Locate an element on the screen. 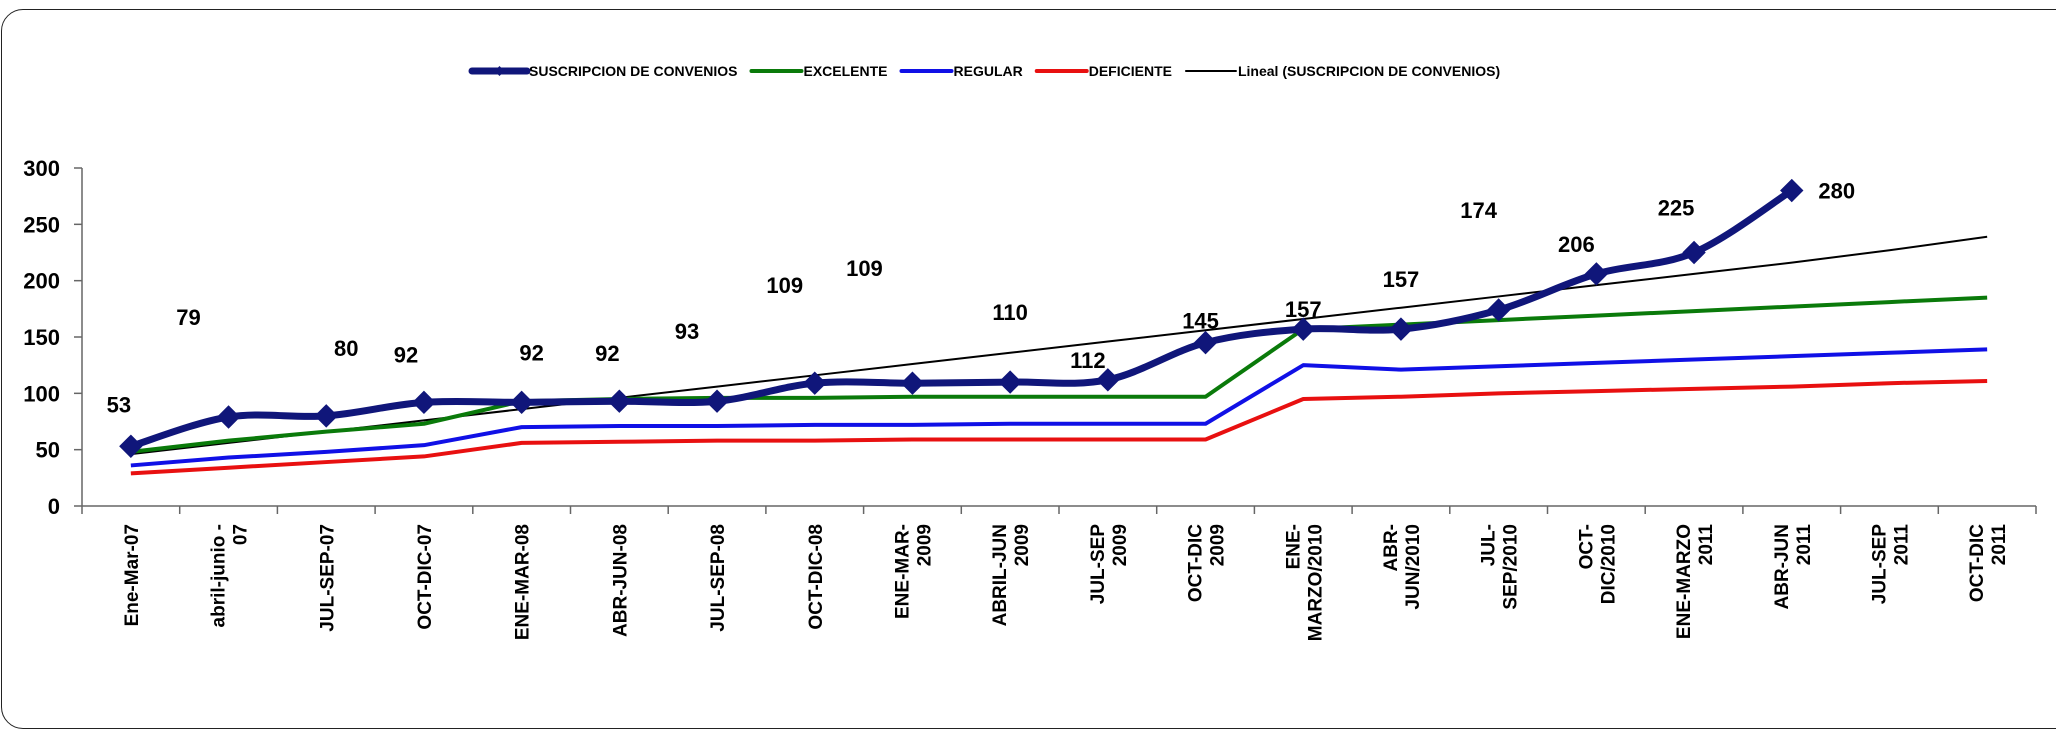 The width and height of the screenshot is (2056, 729). x-tick-label: ENE-MAR-08 is located at coordinates (523, 582).